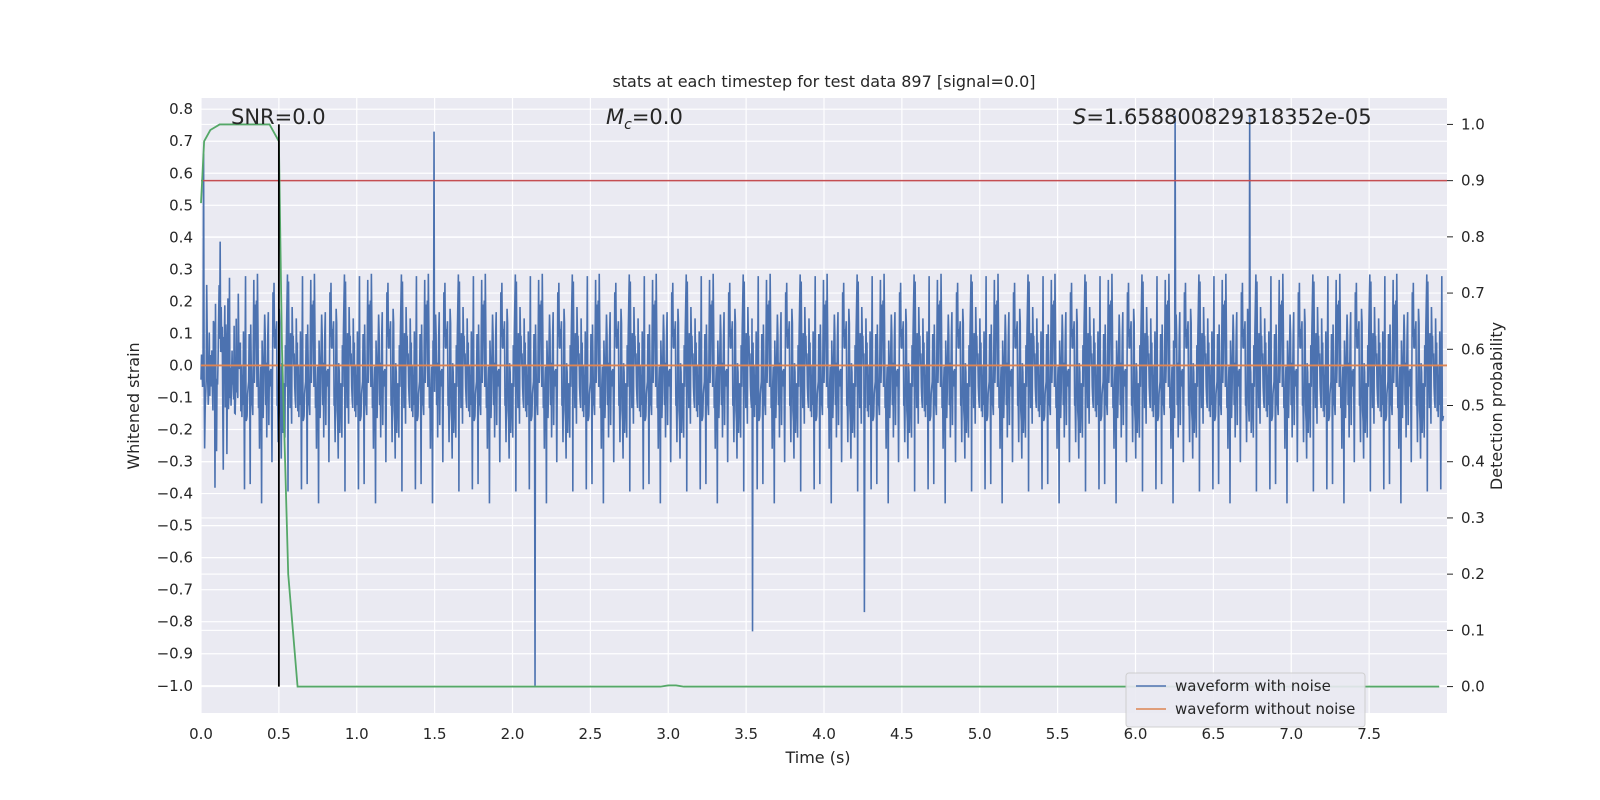 The image size is (1600, 800). Describe the element at coordinates (824, 734) in the screenshot. I see `x-tick-label: 4.0` at that location.